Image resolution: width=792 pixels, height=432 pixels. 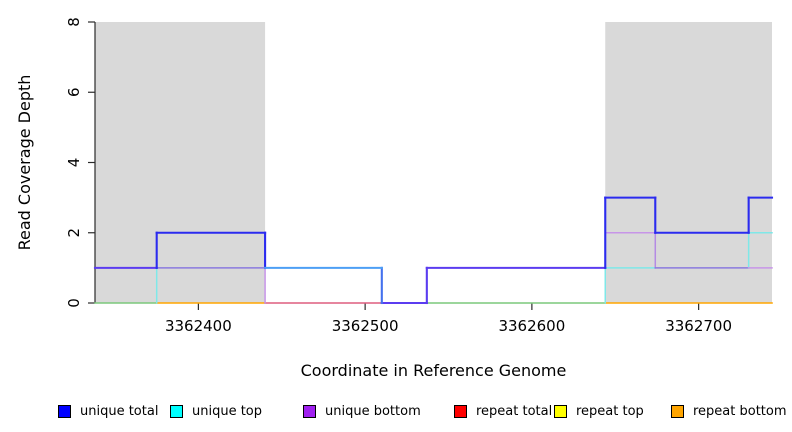 What do you see at coordinates (227, 411) in the screenshot?
I see `legend-label-unique-top: unique top` at bounding box center [227, 411].